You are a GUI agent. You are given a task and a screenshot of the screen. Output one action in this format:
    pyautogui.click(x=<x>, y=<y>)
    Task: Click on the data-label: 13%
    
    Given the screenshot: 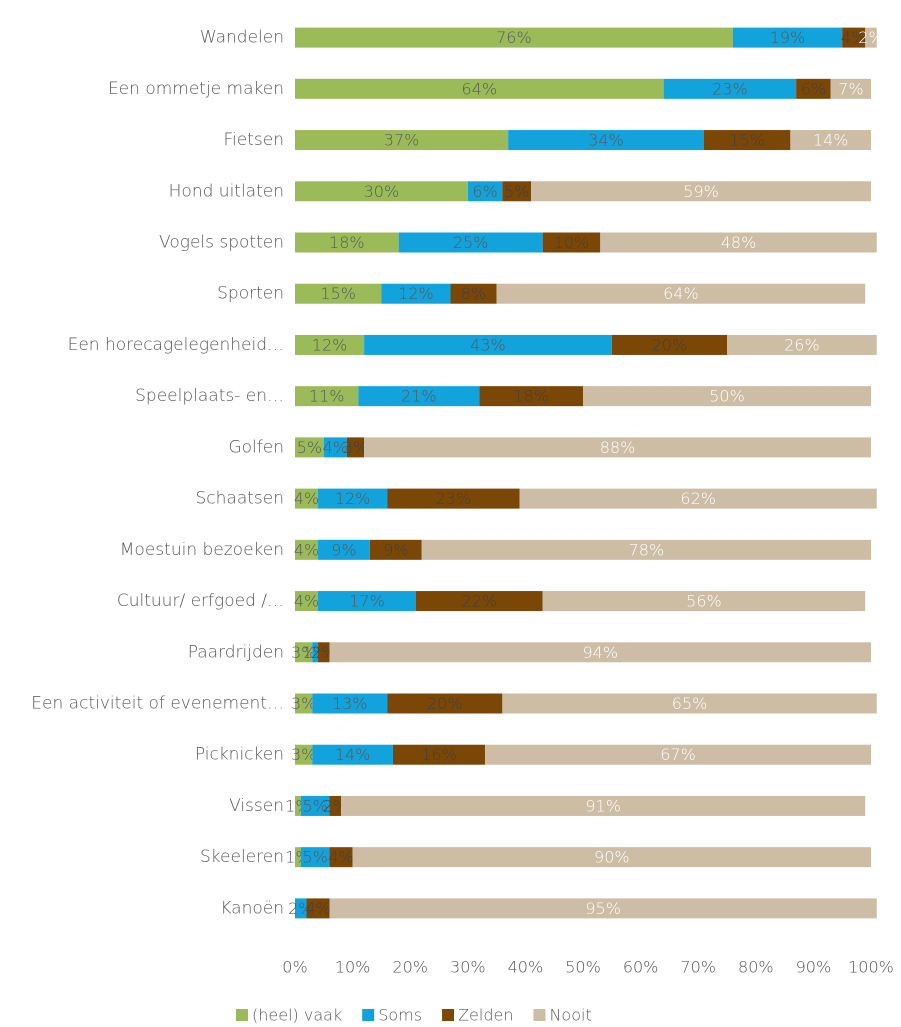 What is the action you would take?
    pyautogui.click(x=350, y=703)
    